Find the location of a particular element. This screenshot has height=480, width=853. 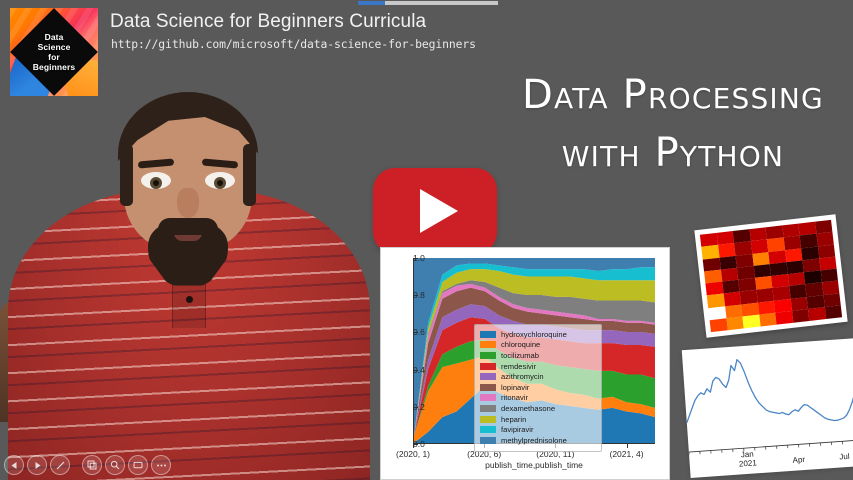

copy-button is located at coordinates (92, 465).